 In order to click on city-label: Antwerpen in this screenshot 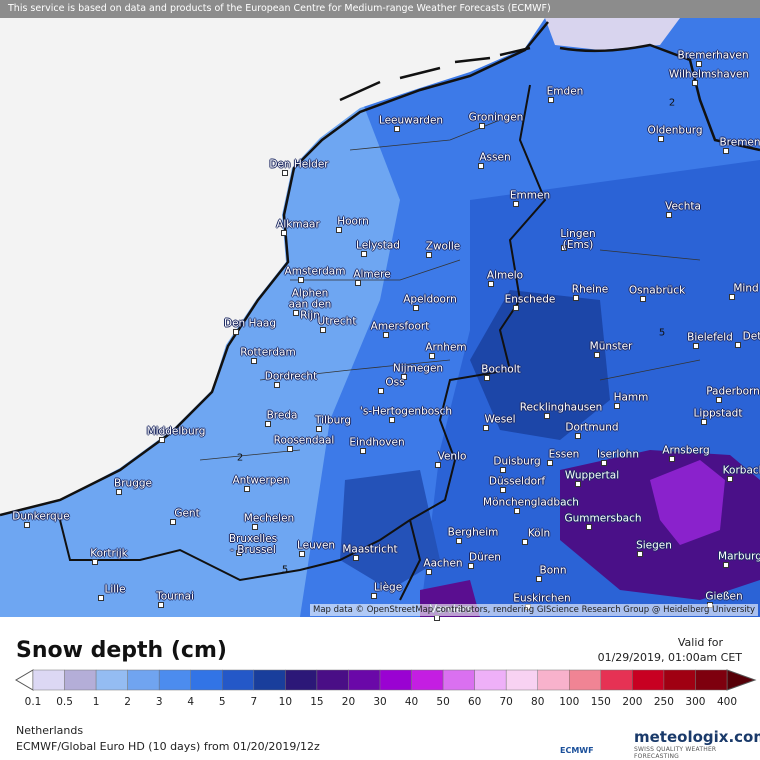, I will do `click(261, 480)`.